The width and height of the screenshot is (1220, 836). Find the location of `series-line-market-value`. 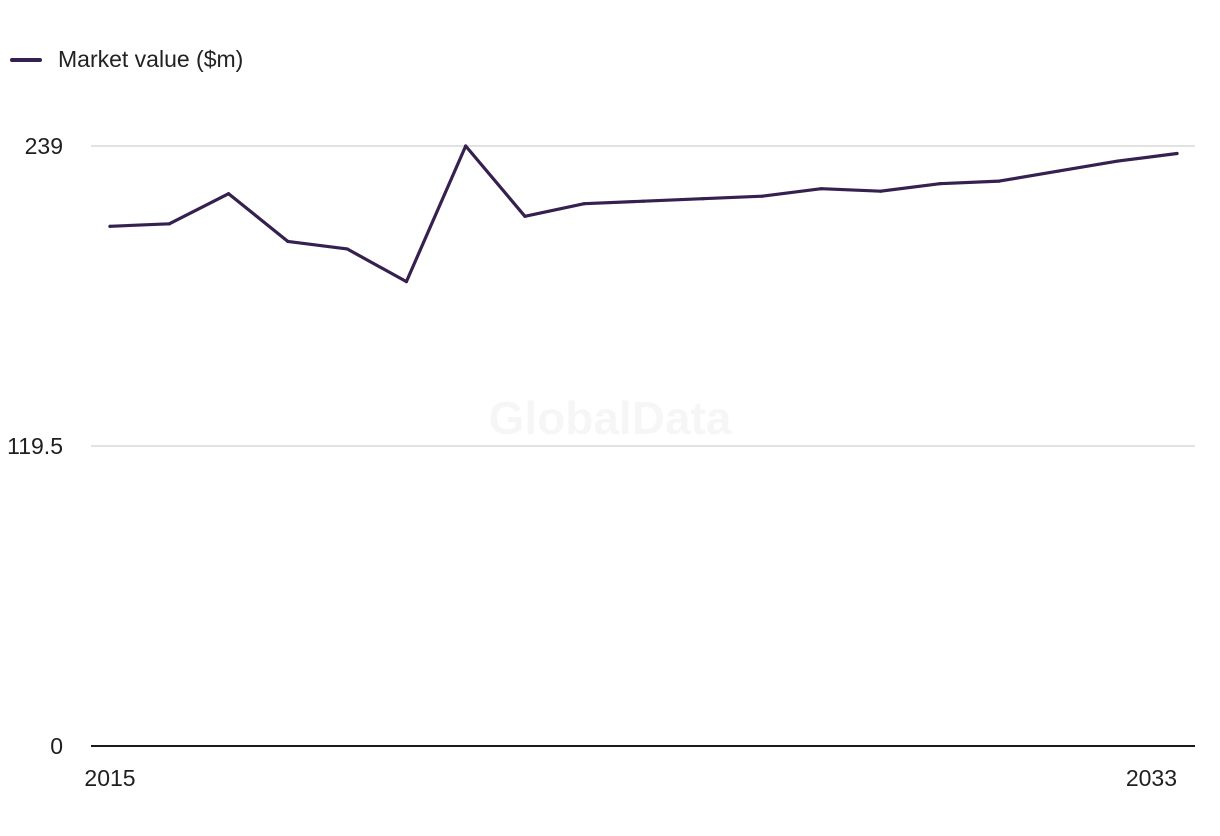

series-line-market-value is located at coordinates (643, 214).